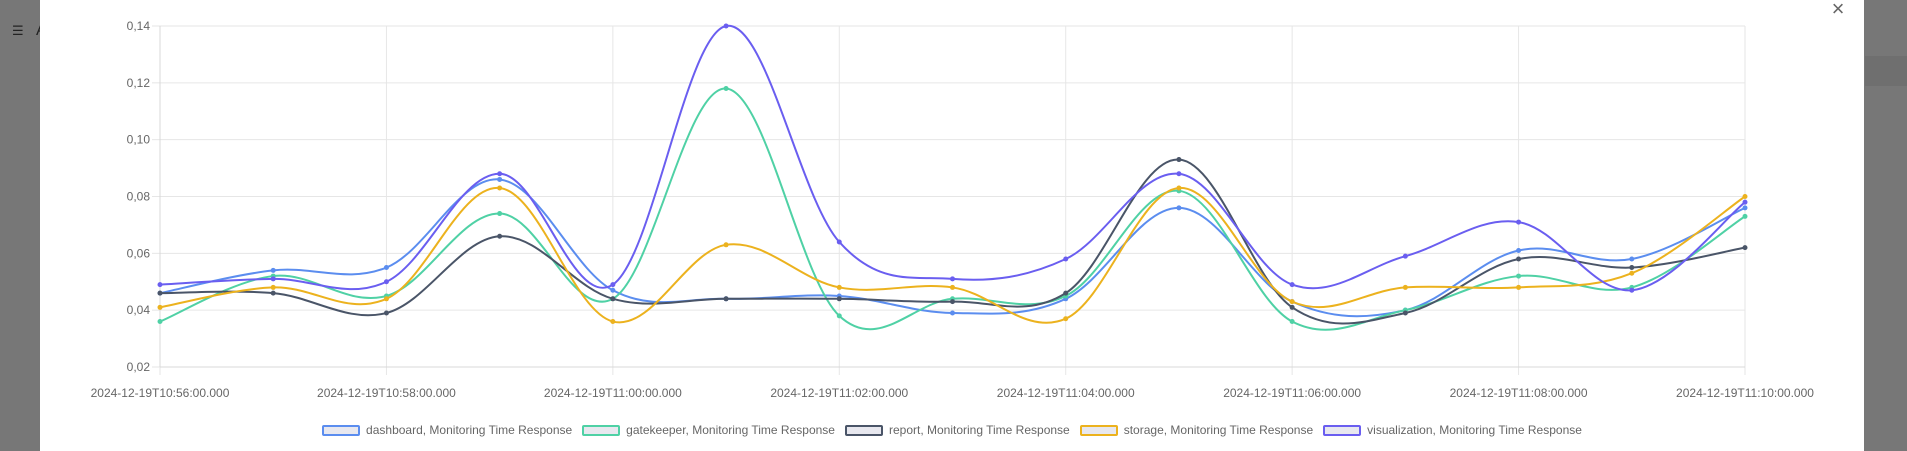 The height and width of the screenshot is (451, 1907). I want to click on legend-label: dashboard, Monitoring Time Response, so click(469, 430).